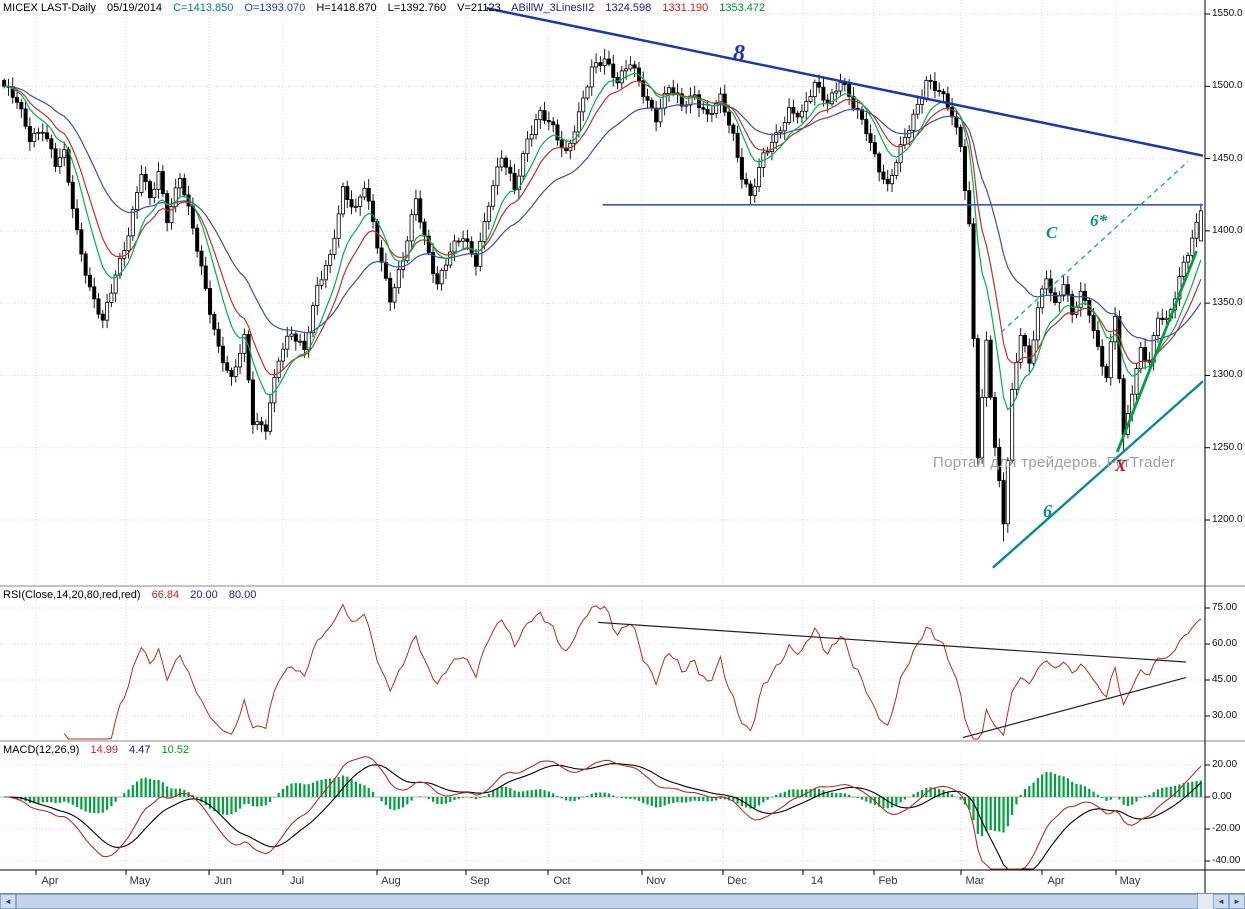  Describe the element at coordinates (140, 750) in the screenshot. I see `macd-signal-value: 4.47` at that location.